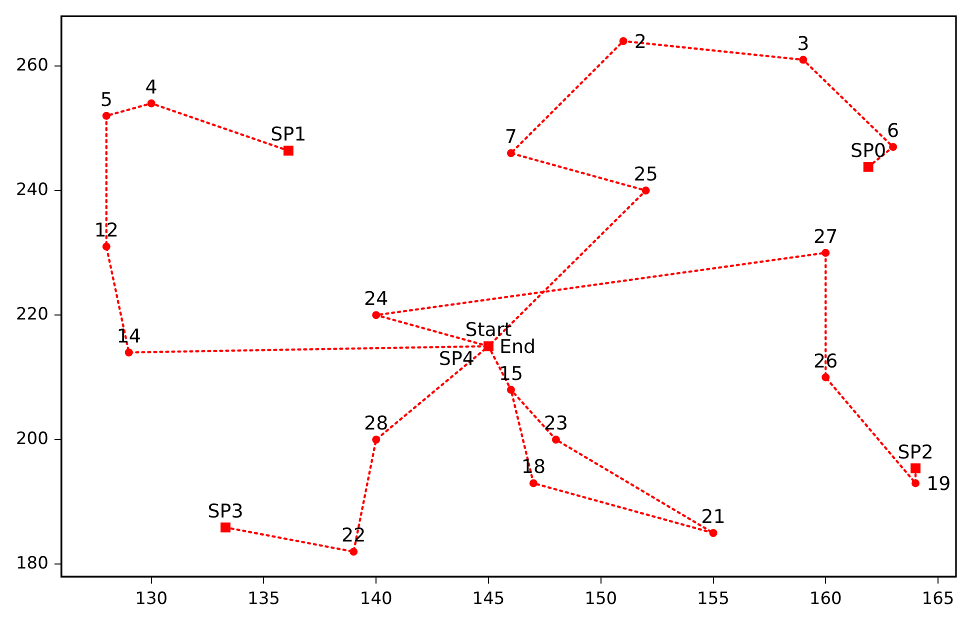 Image resolution: width=970 pixels, height=626 pixels. I want to click on annotation: 22, so click(354, 535).